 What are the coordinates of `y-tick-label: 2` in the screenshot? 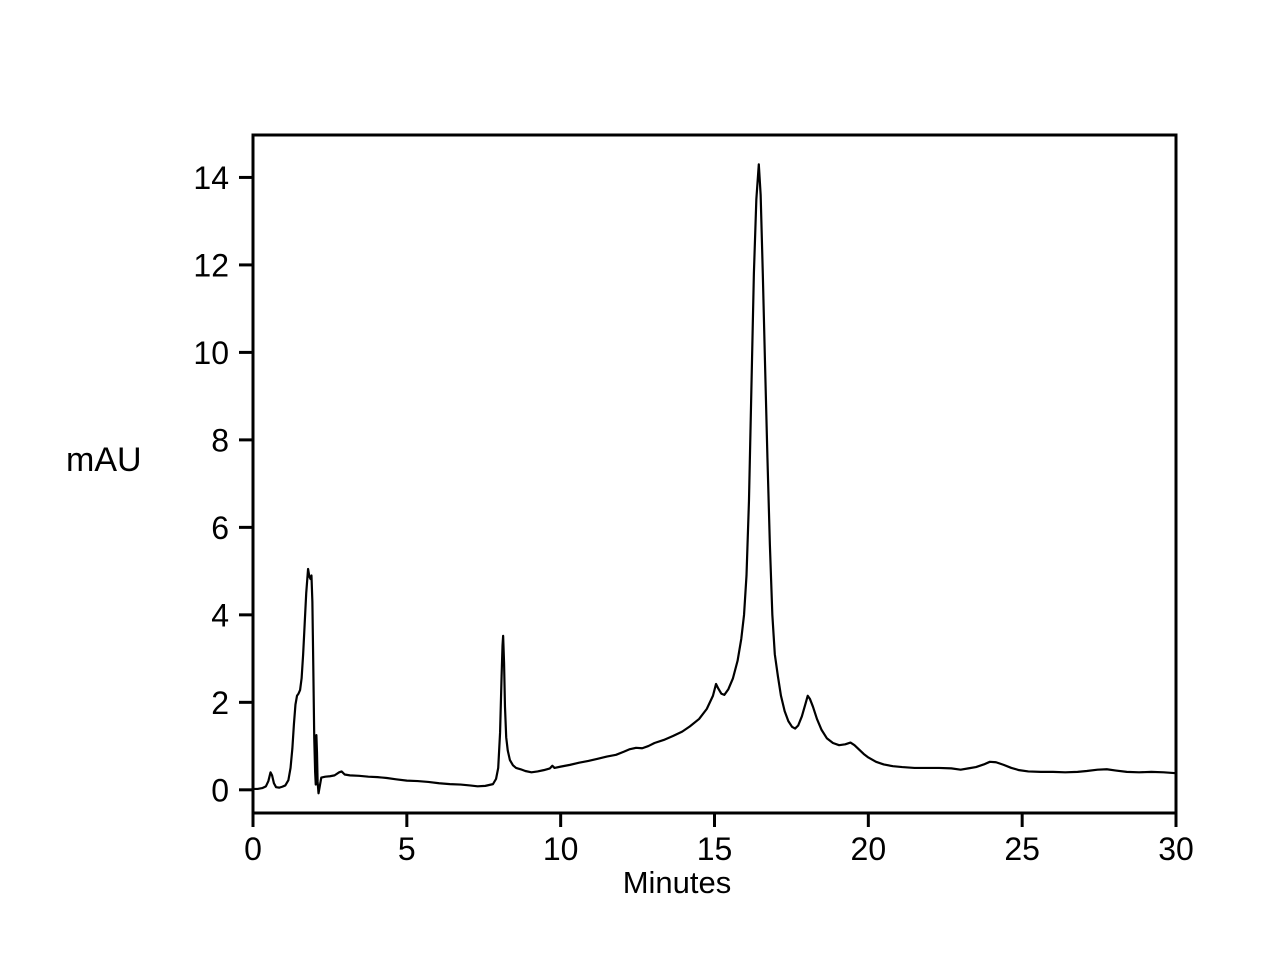 It's located at (220, 703).